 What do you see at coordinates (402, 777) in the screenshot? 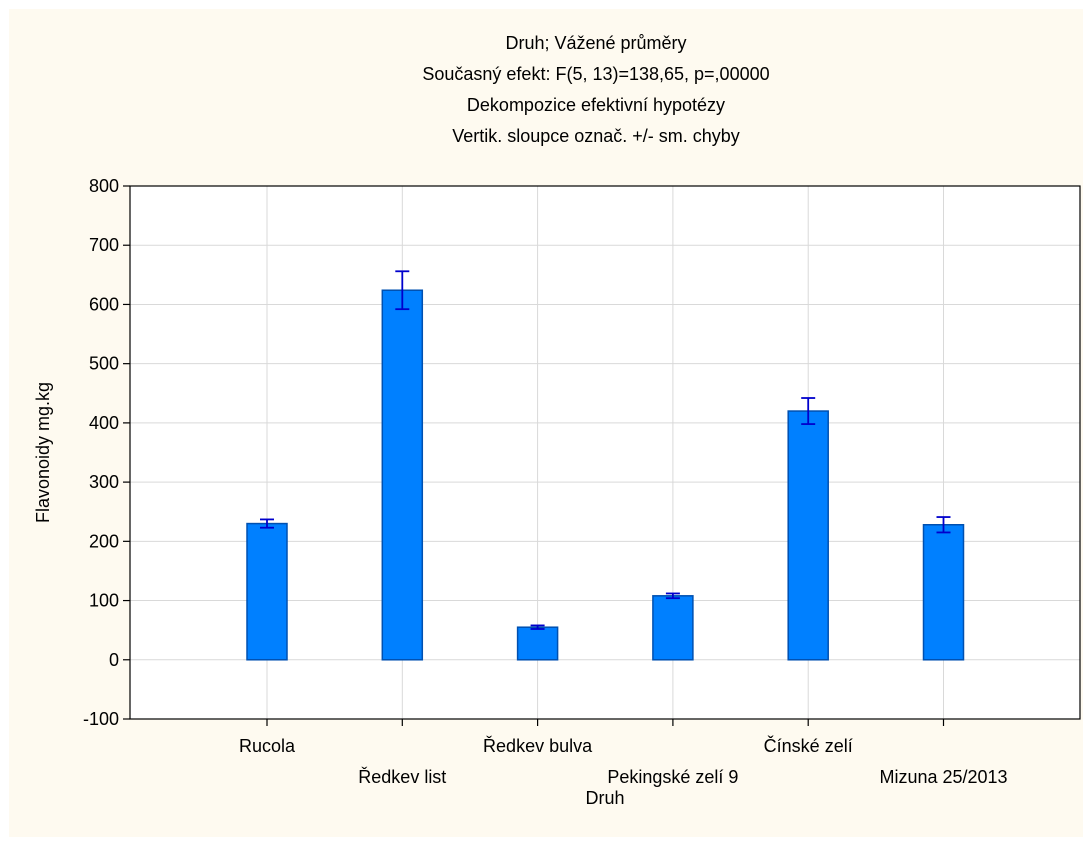
I see `x-tick-label-1: Ředkev list` at bounding box center [402, 777].